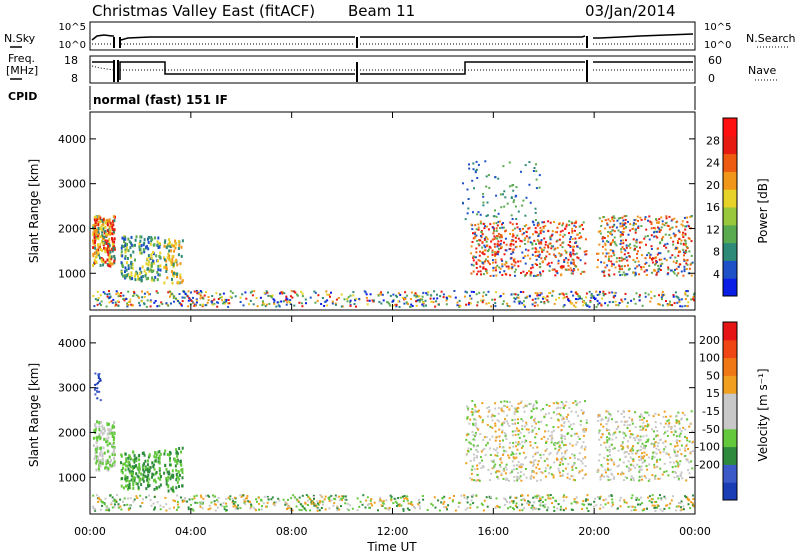 The image size is (800, 554). Describe the element at coordinates (160, 100) in the screenshot. I see `cpid-value: normal (fast) 151 IF` at that location.